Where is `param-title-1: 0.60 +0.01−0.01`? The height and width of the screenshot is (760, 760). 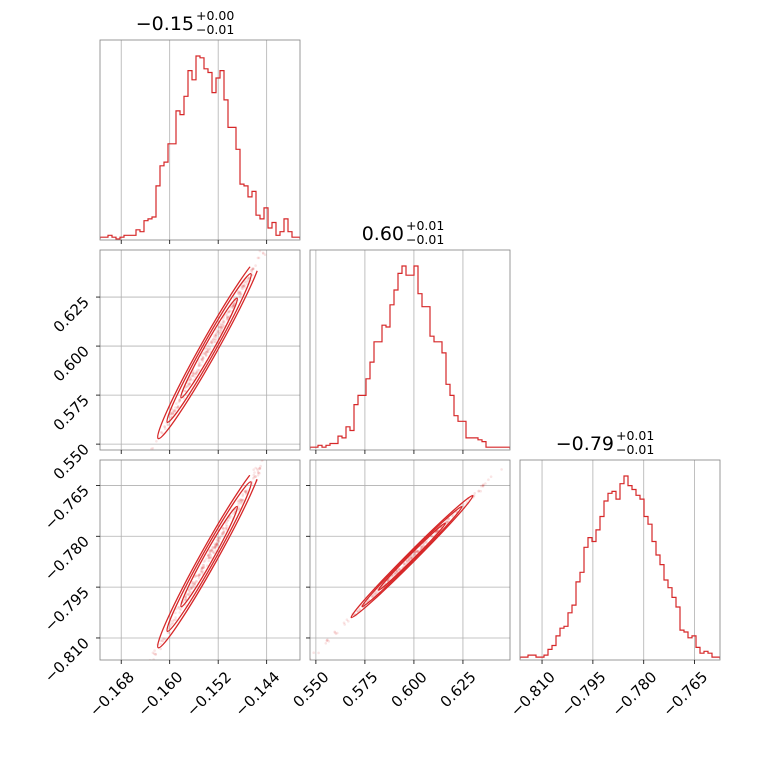
param-title-1: 0.60 +0.01−0.01 is located at coordinates (403, 232).